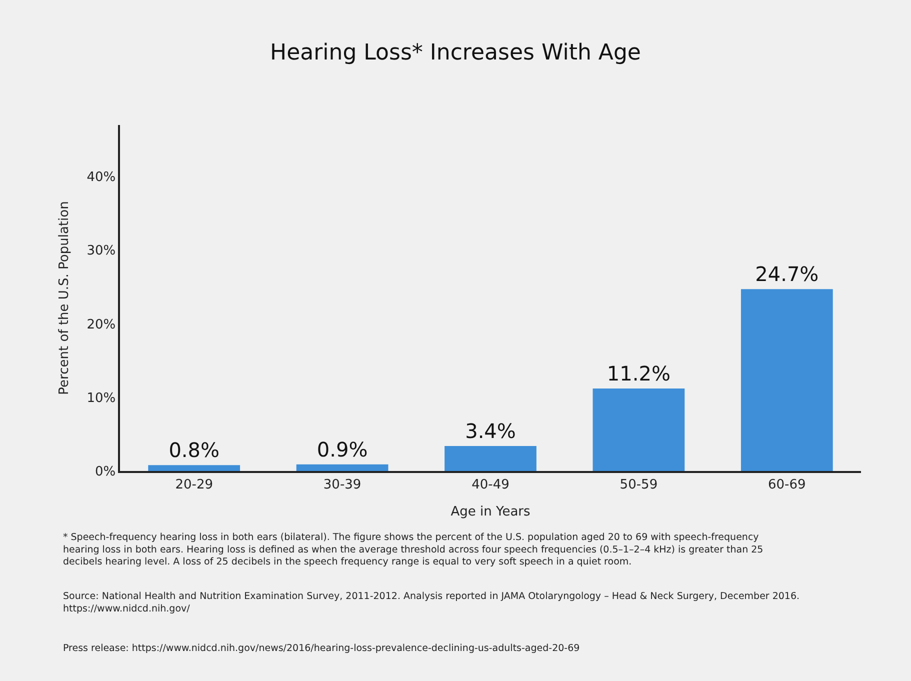  I want to click on y-tick-label: 20%, so click(101, 324).